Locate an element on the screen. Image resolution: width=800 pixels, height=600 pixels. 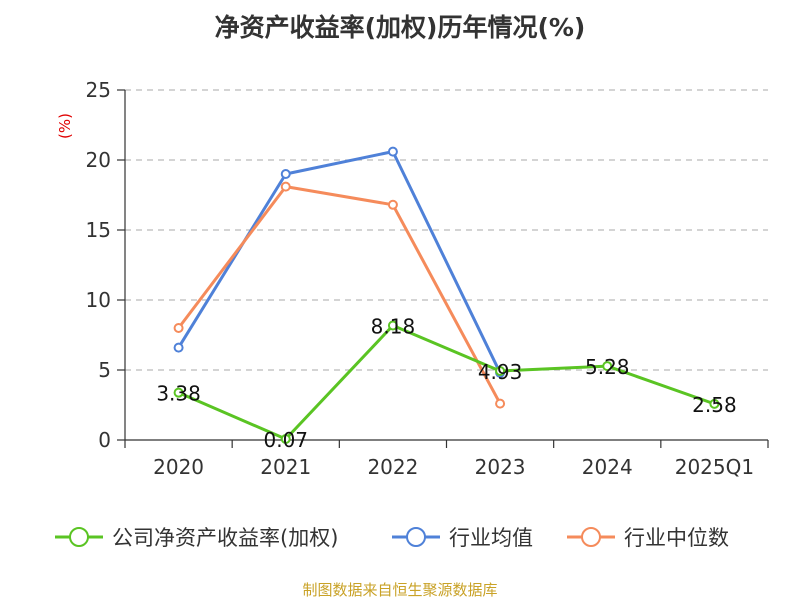
x-tick-label: 2022 is located at coordinates (392, 467).